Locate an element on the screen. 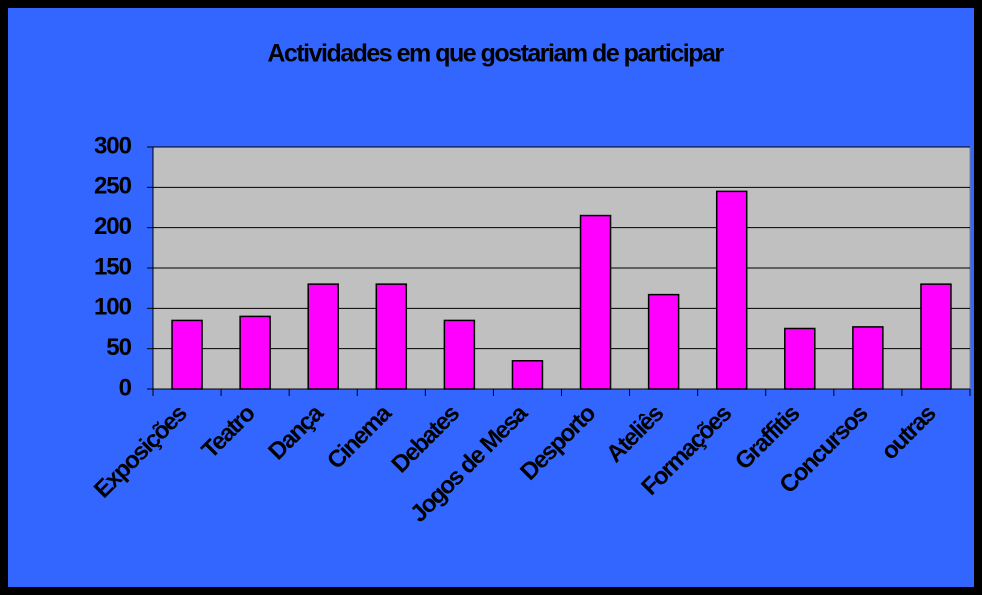 This screenshot has height=595, width=982. y-tick-label: 150 is located at coordinates (113, 266).